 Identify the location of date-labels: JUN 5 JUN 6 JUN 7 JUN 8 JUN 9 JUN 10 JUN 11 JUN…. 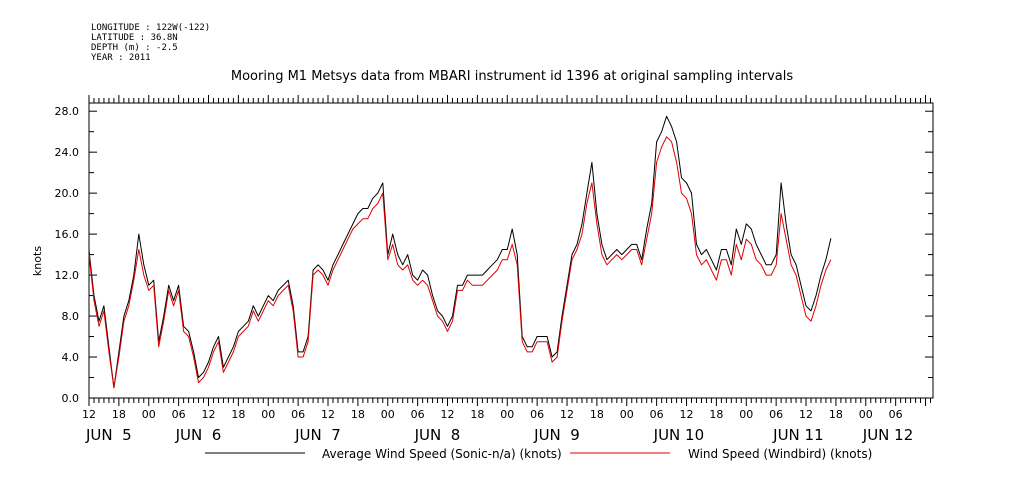
(499, 435).